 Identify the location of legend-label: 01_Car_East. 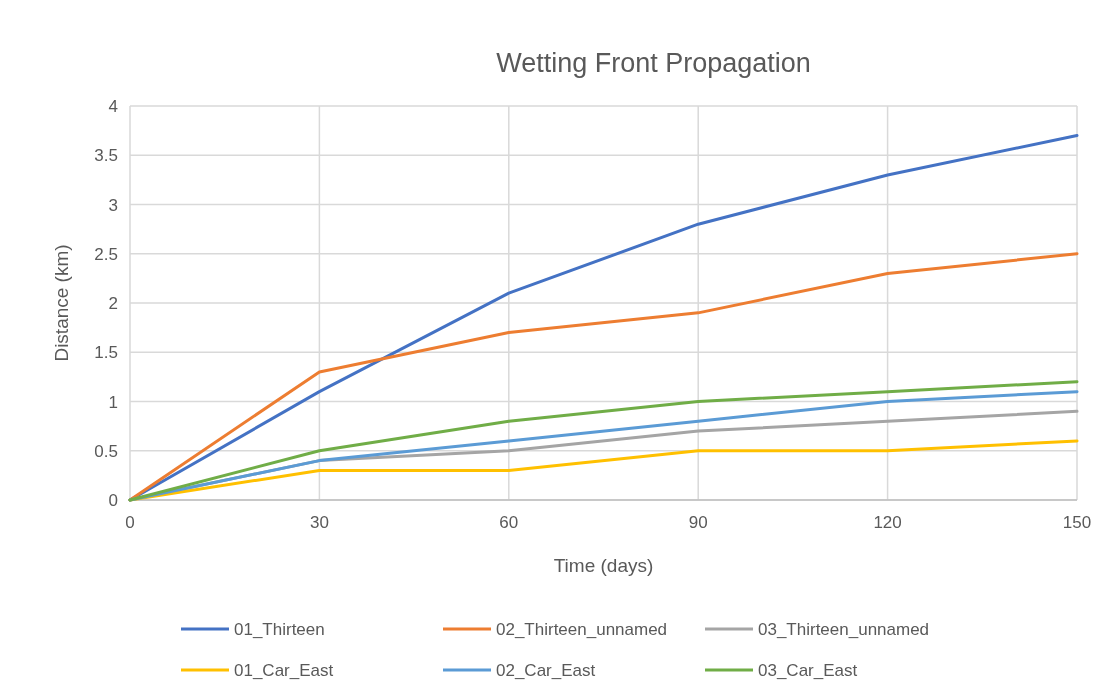
(284, 670).